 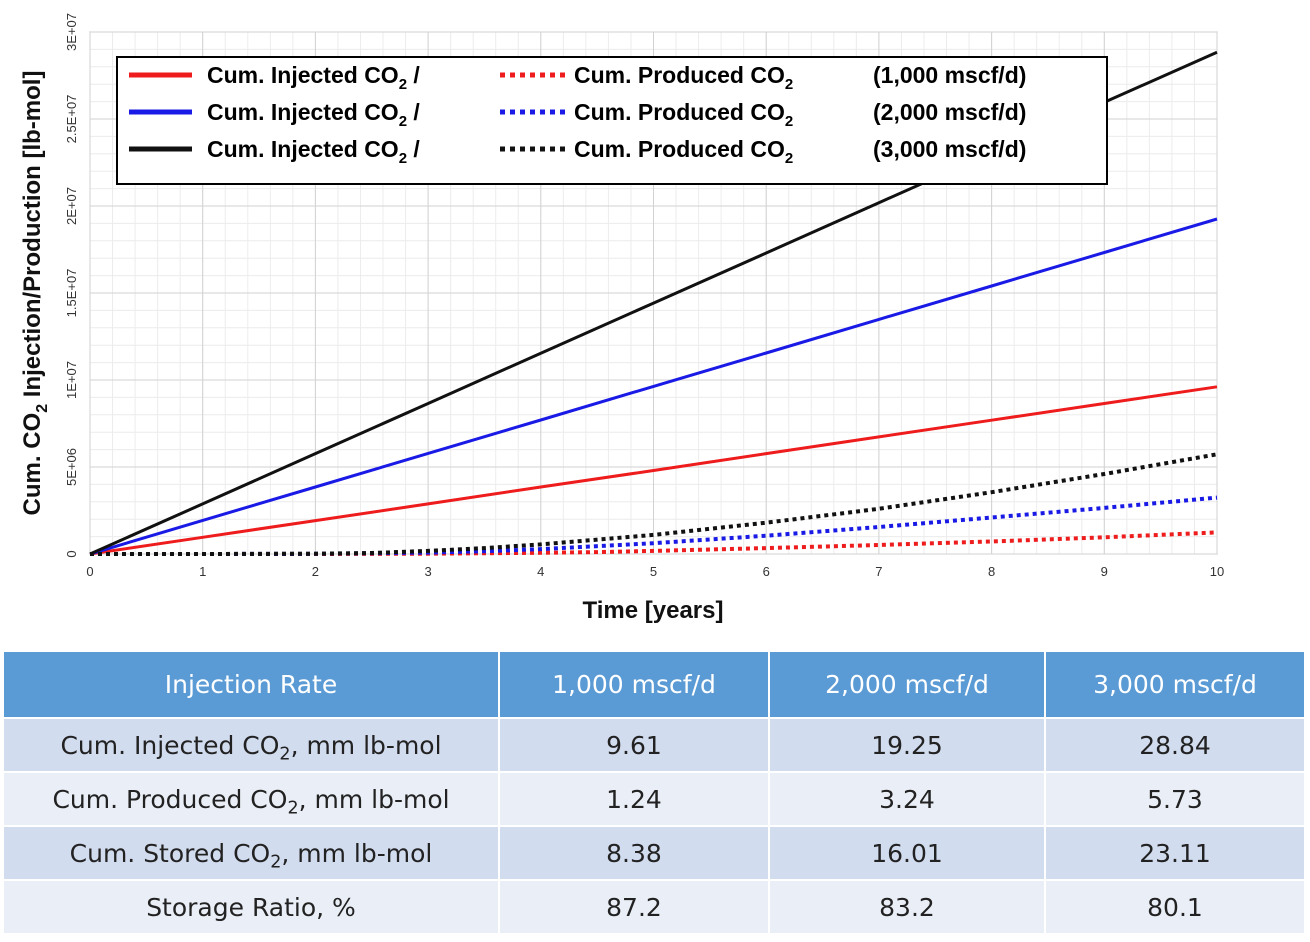 I want to click on x-axis-title: Time [years], so click(x=653, y=610).